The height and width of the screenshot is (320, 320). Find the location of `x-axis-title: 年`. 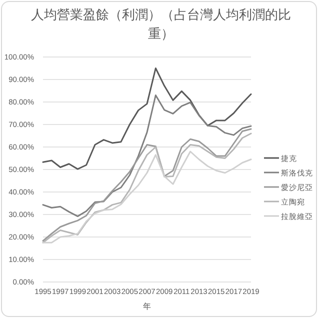

x-axis-title: 年 is located at coordinates (147, 306).